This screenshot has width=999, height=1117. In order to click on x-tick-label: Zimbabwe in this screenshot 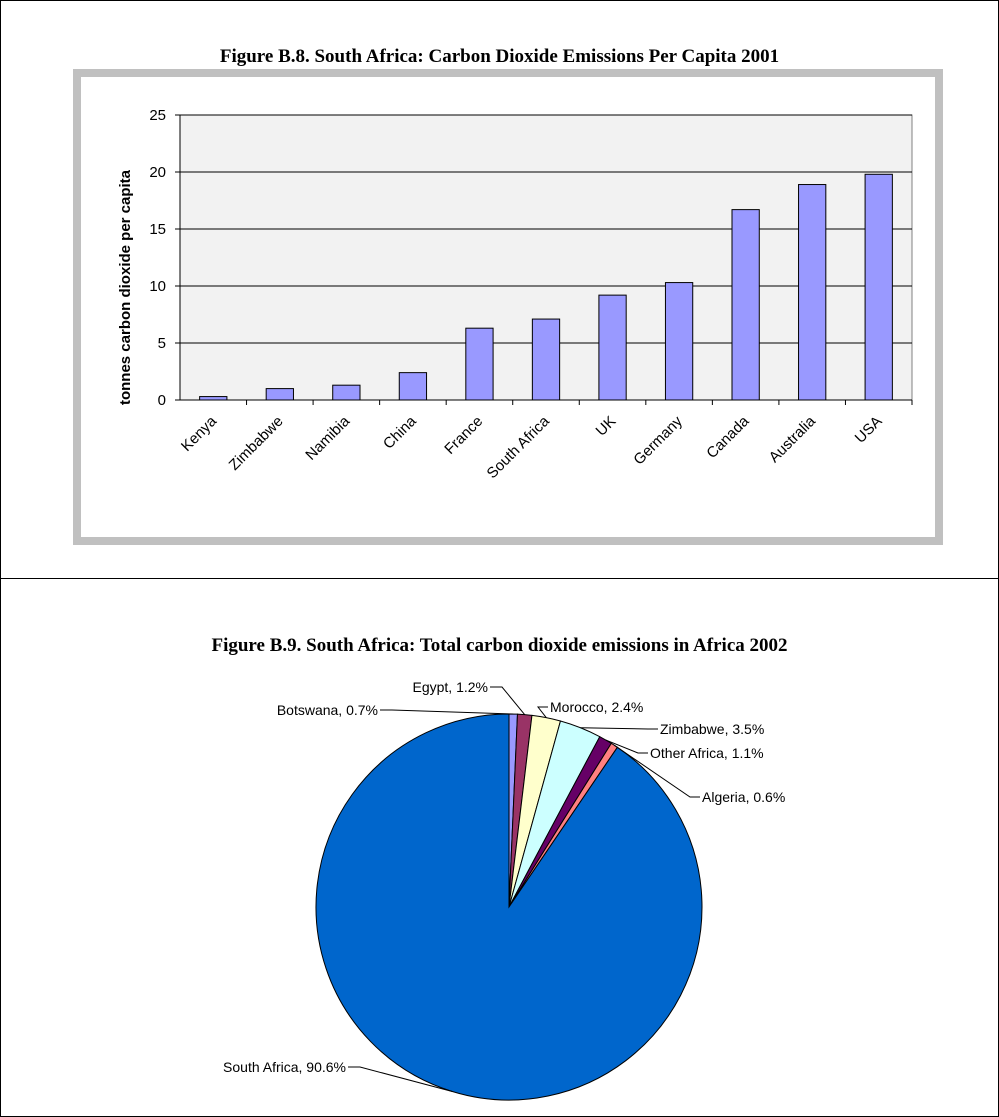, I will do `click(256, 443)`.